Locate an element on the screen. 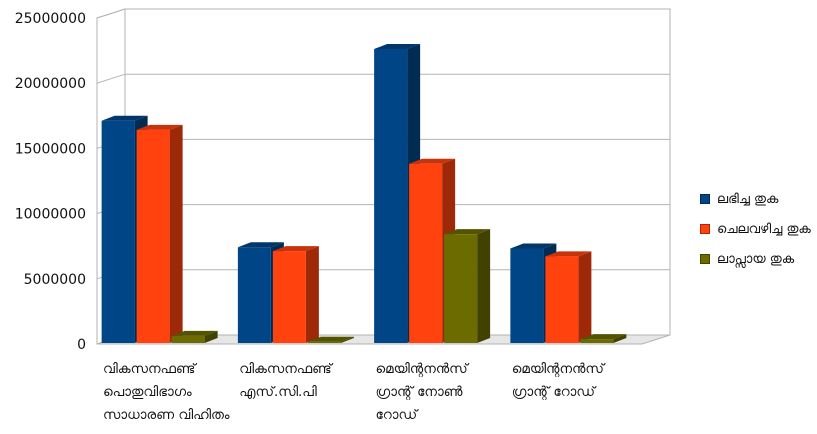 The width and height of the screenshot is (817, 434). x-tick-label-line: സാധാരണ വിഹിതം is located at coordinates (166, 415).